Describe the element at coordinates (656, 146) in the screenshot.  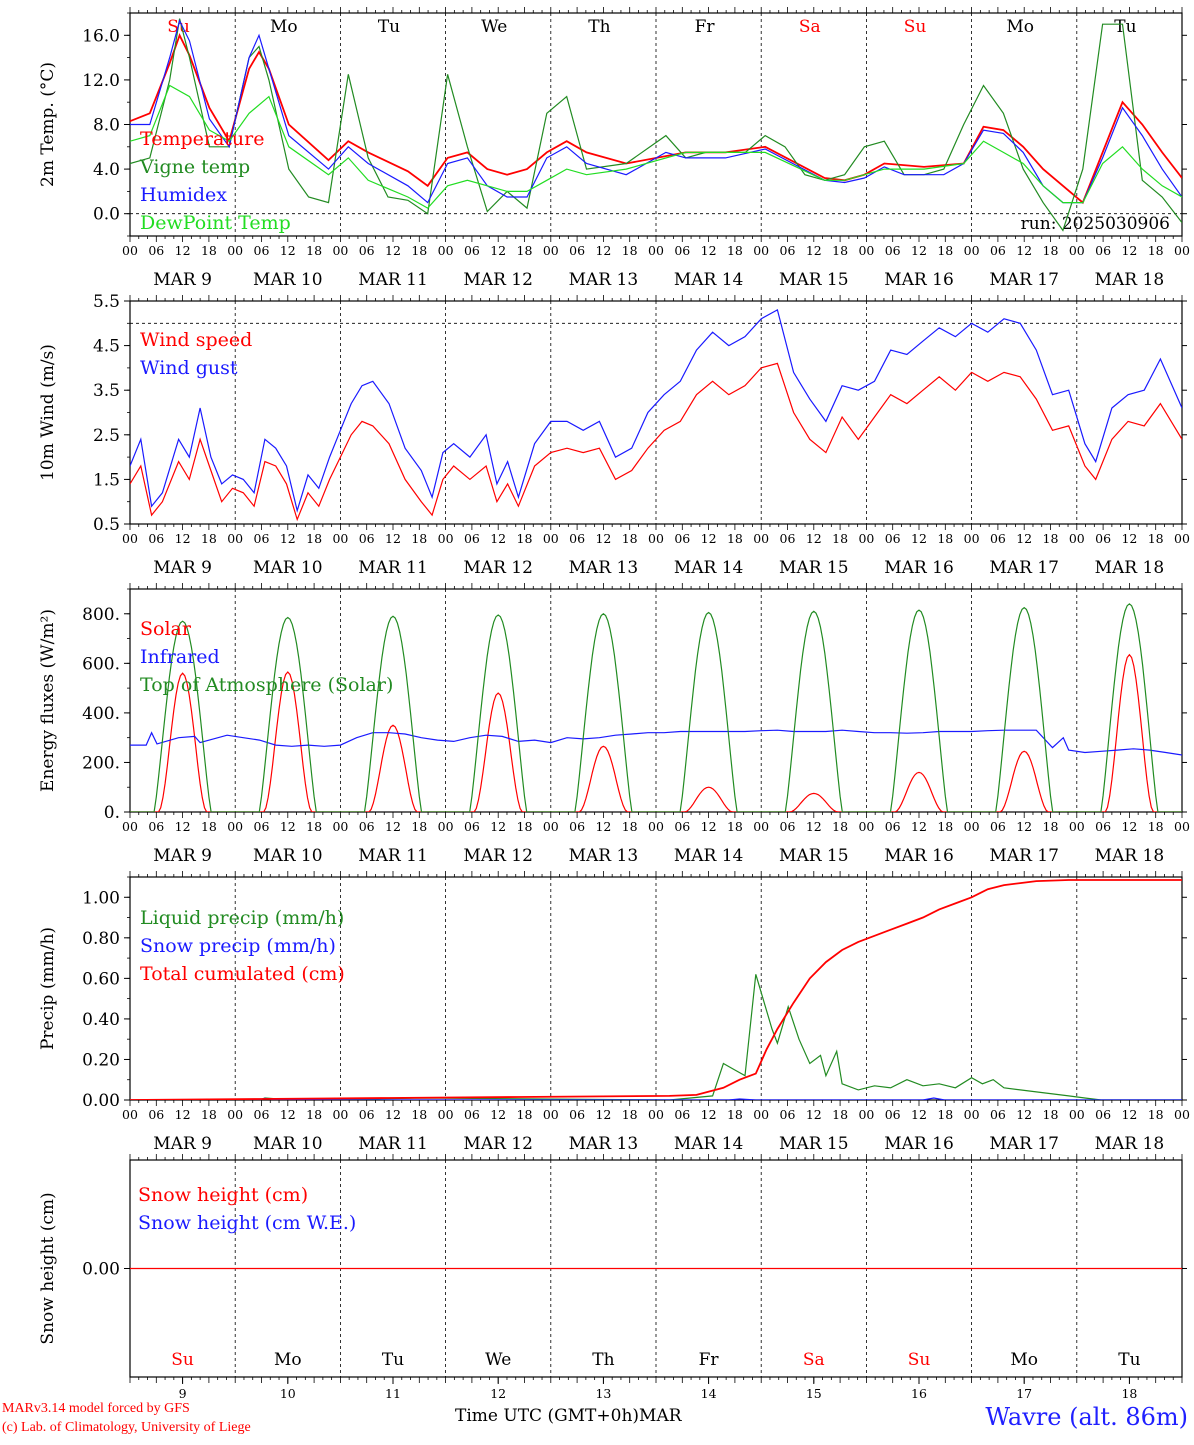
I see `series-line-dewpoint-temp` at that location.